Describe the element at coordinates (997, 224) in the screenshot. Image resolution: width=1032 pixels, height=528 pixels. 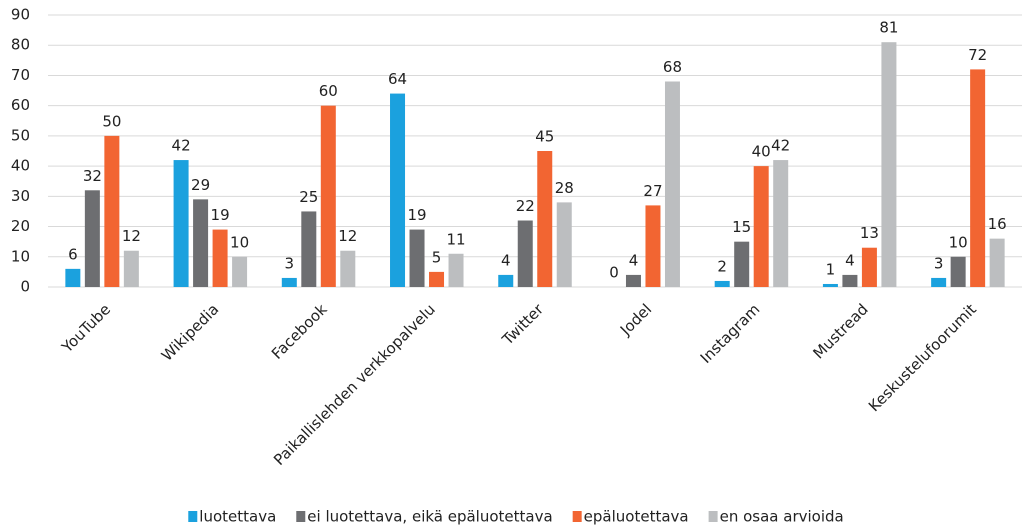
I see `data-label: 16` at that location.